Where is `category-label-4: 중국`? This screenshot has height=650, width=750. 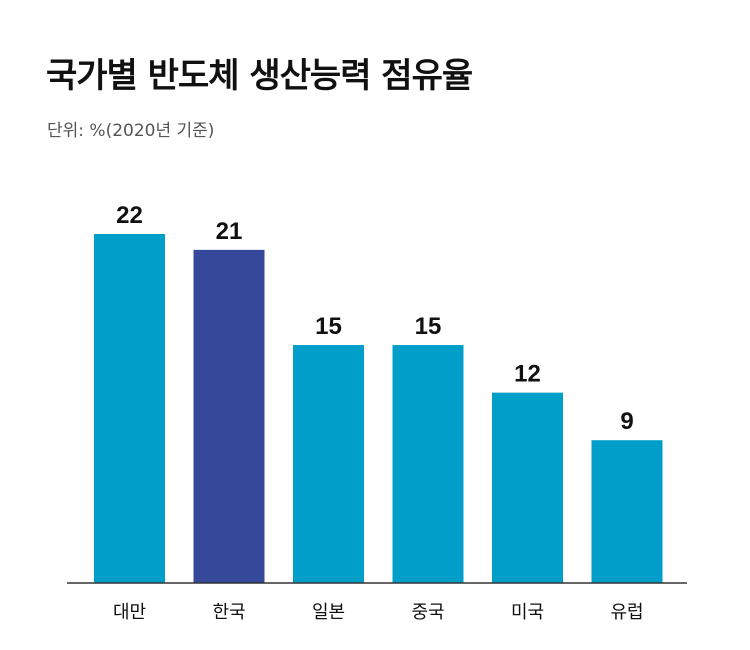
category-label-4: 중국 is located at coordinates (427, 612).